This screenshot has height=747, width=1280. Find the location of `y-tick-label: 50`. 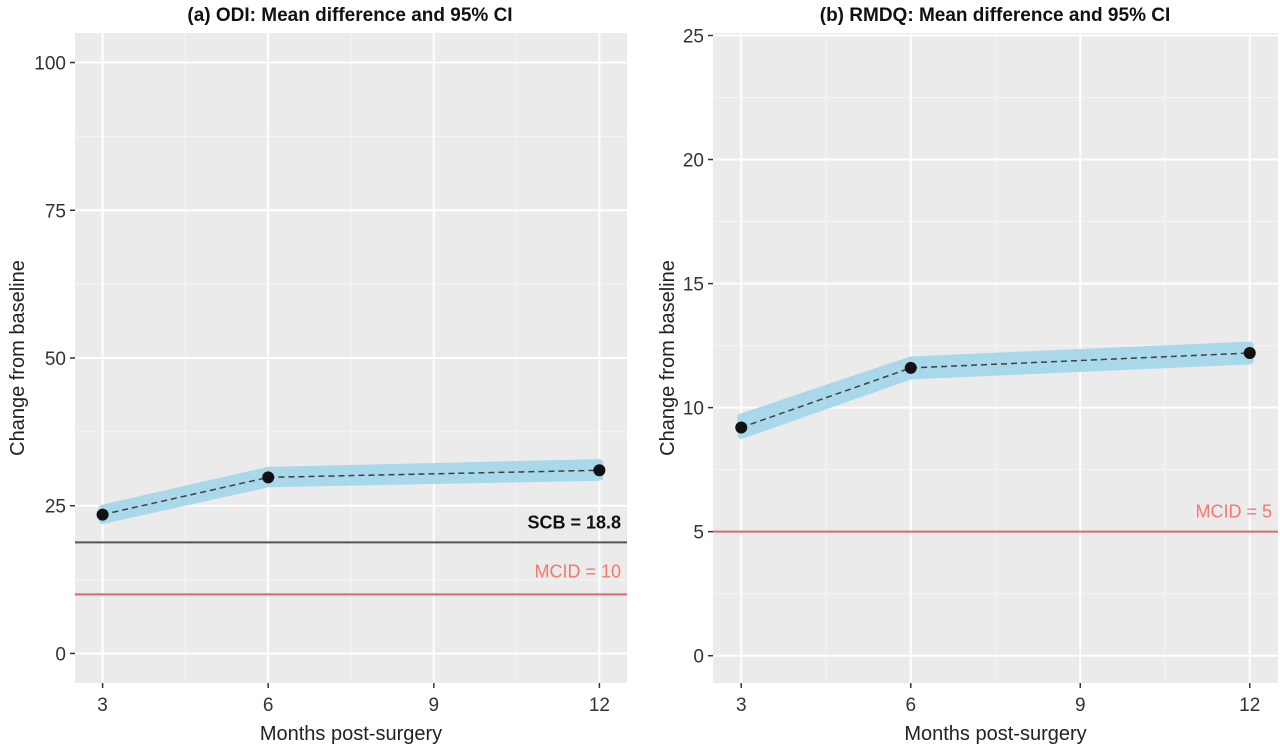

y-tick-label: 50 is located at coordinates (55, 359).